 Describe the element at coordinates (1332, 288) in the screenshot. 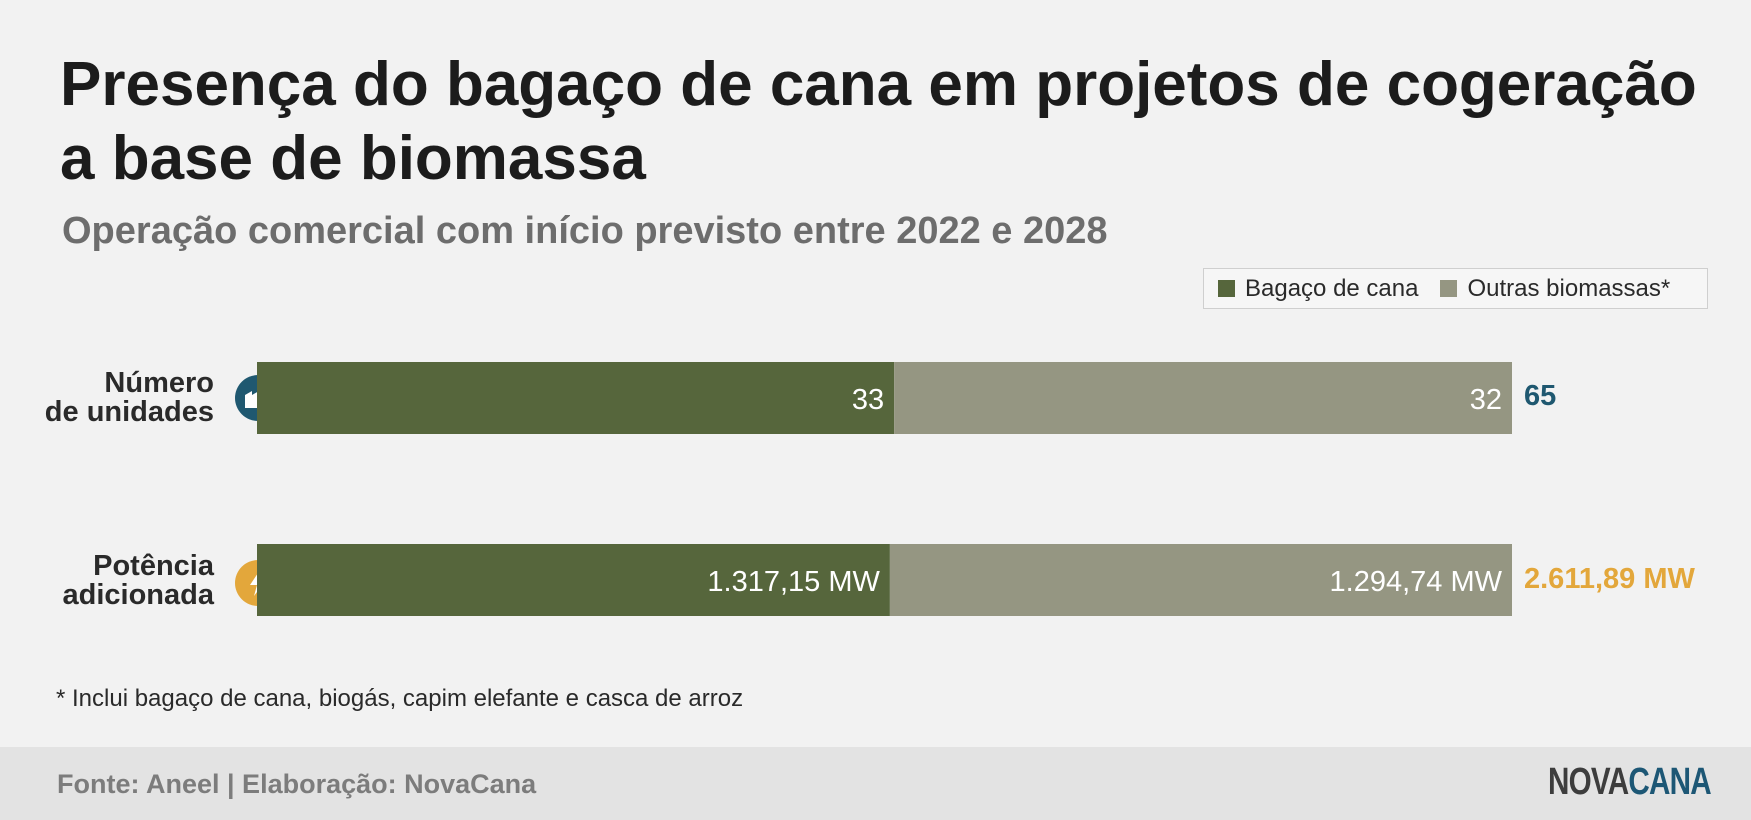

I see `legend-label-bagaco: Bagaço de cana` at that location.